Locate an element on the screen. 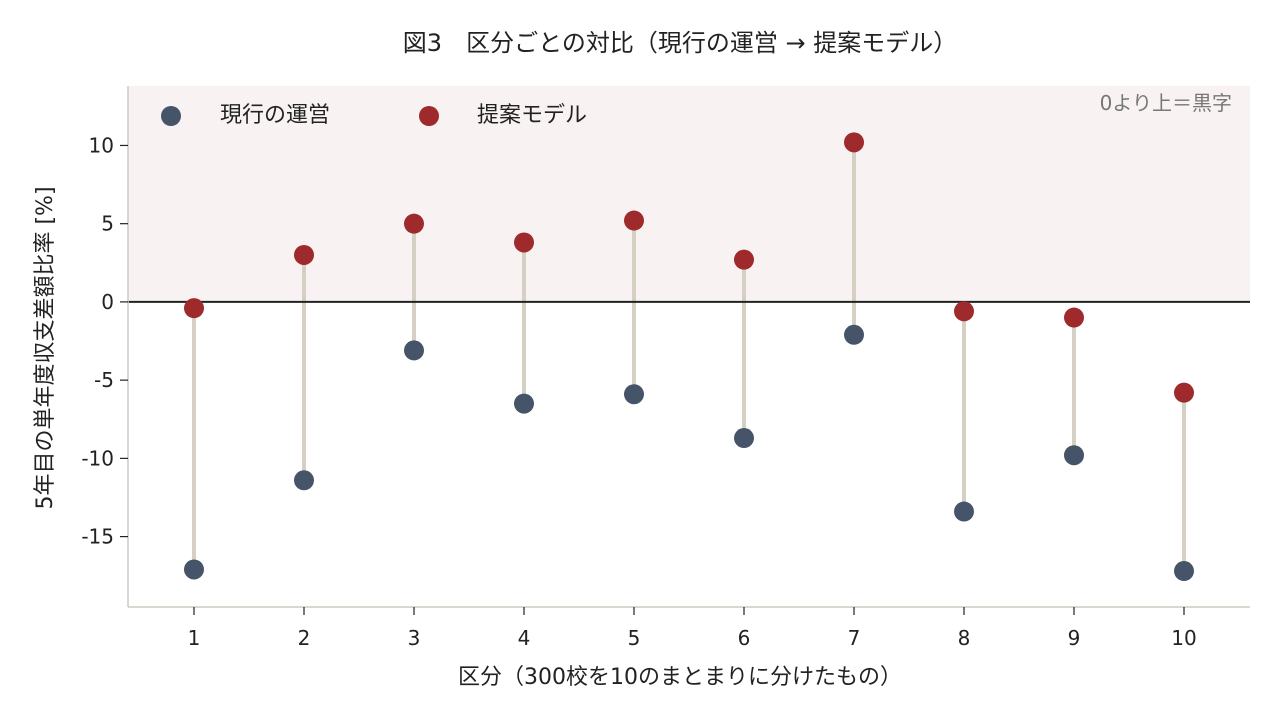 Image resolution: width=1280 pixels, height=720 pixels. y-tick-label: 0 is located at coordinates (107, 302).